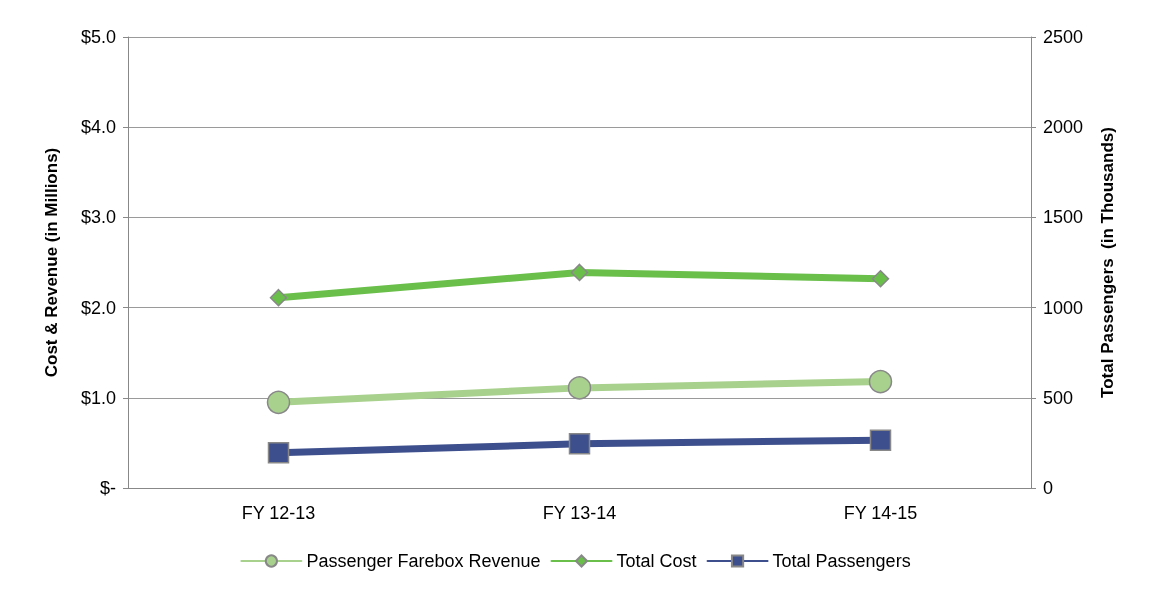  I want to click on y2-tick-label: 1000, so click(1063, 307).